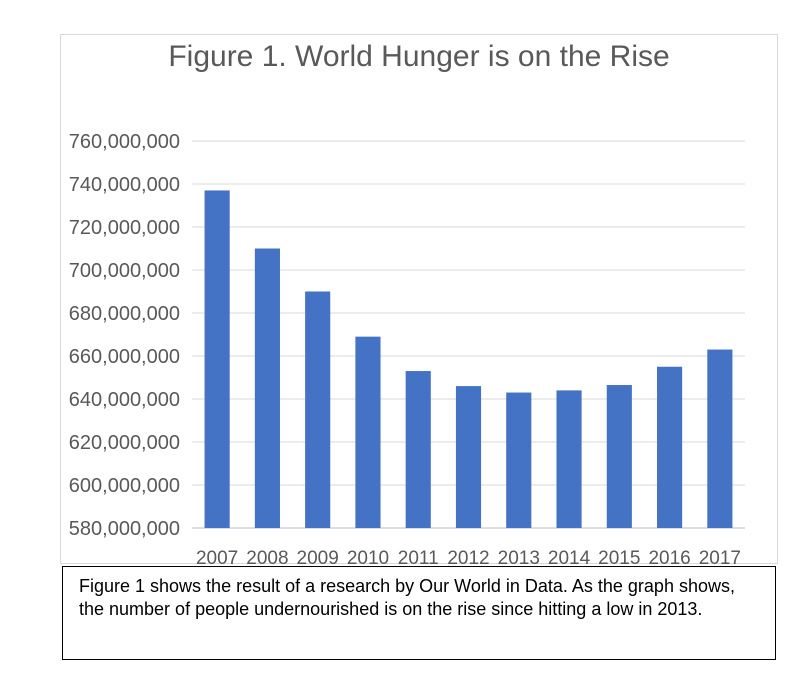 Image resolution: width=802 pixels, height=696 pixels. What do you see at coordinates (217, 359) in the screenshot?
I see `bar-2007` at bounding box center [217, 359].